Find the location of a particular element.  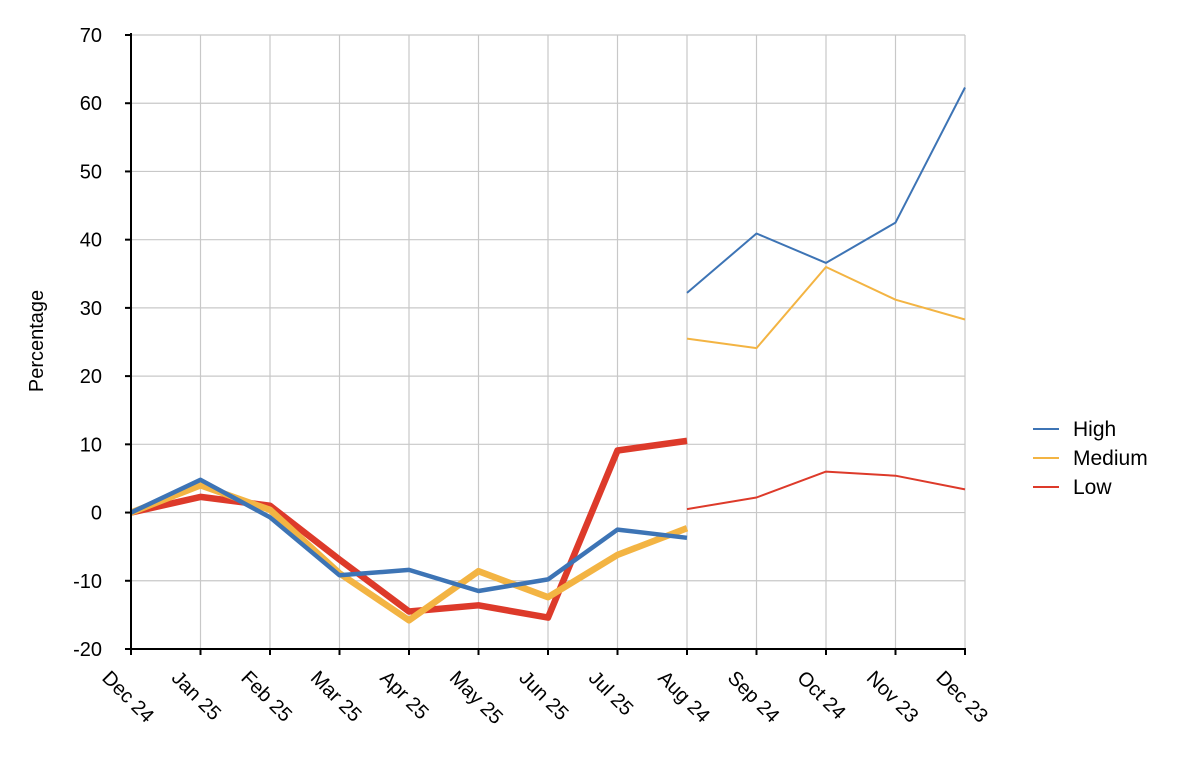

x-tick-label: Feb 25 is located at coordinates (266, 697).